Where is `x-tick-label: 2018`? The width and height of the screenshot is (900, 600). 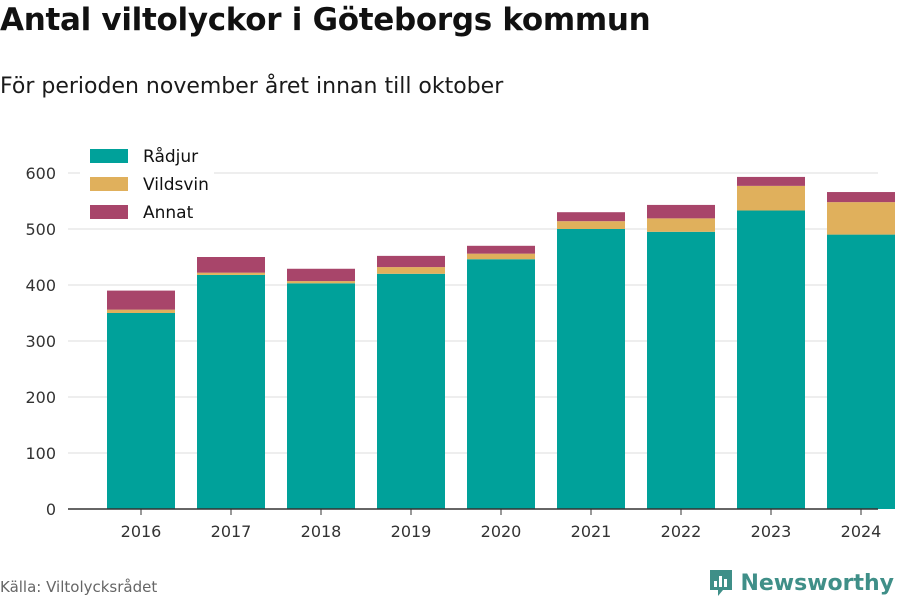
x-tick-label: 2018 is located at coordinates (321, 531).